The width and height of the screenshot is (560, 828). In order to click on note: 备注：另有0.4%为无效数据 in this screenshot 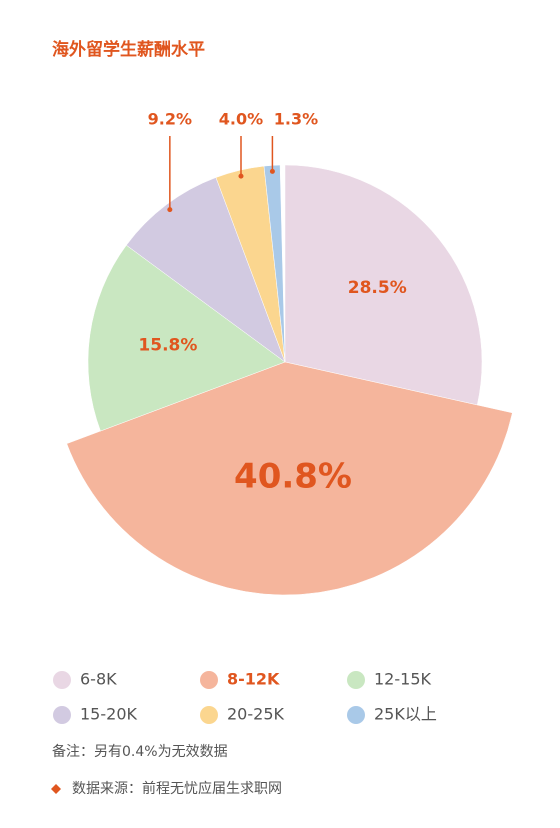, I will do `click(140, 751)`.